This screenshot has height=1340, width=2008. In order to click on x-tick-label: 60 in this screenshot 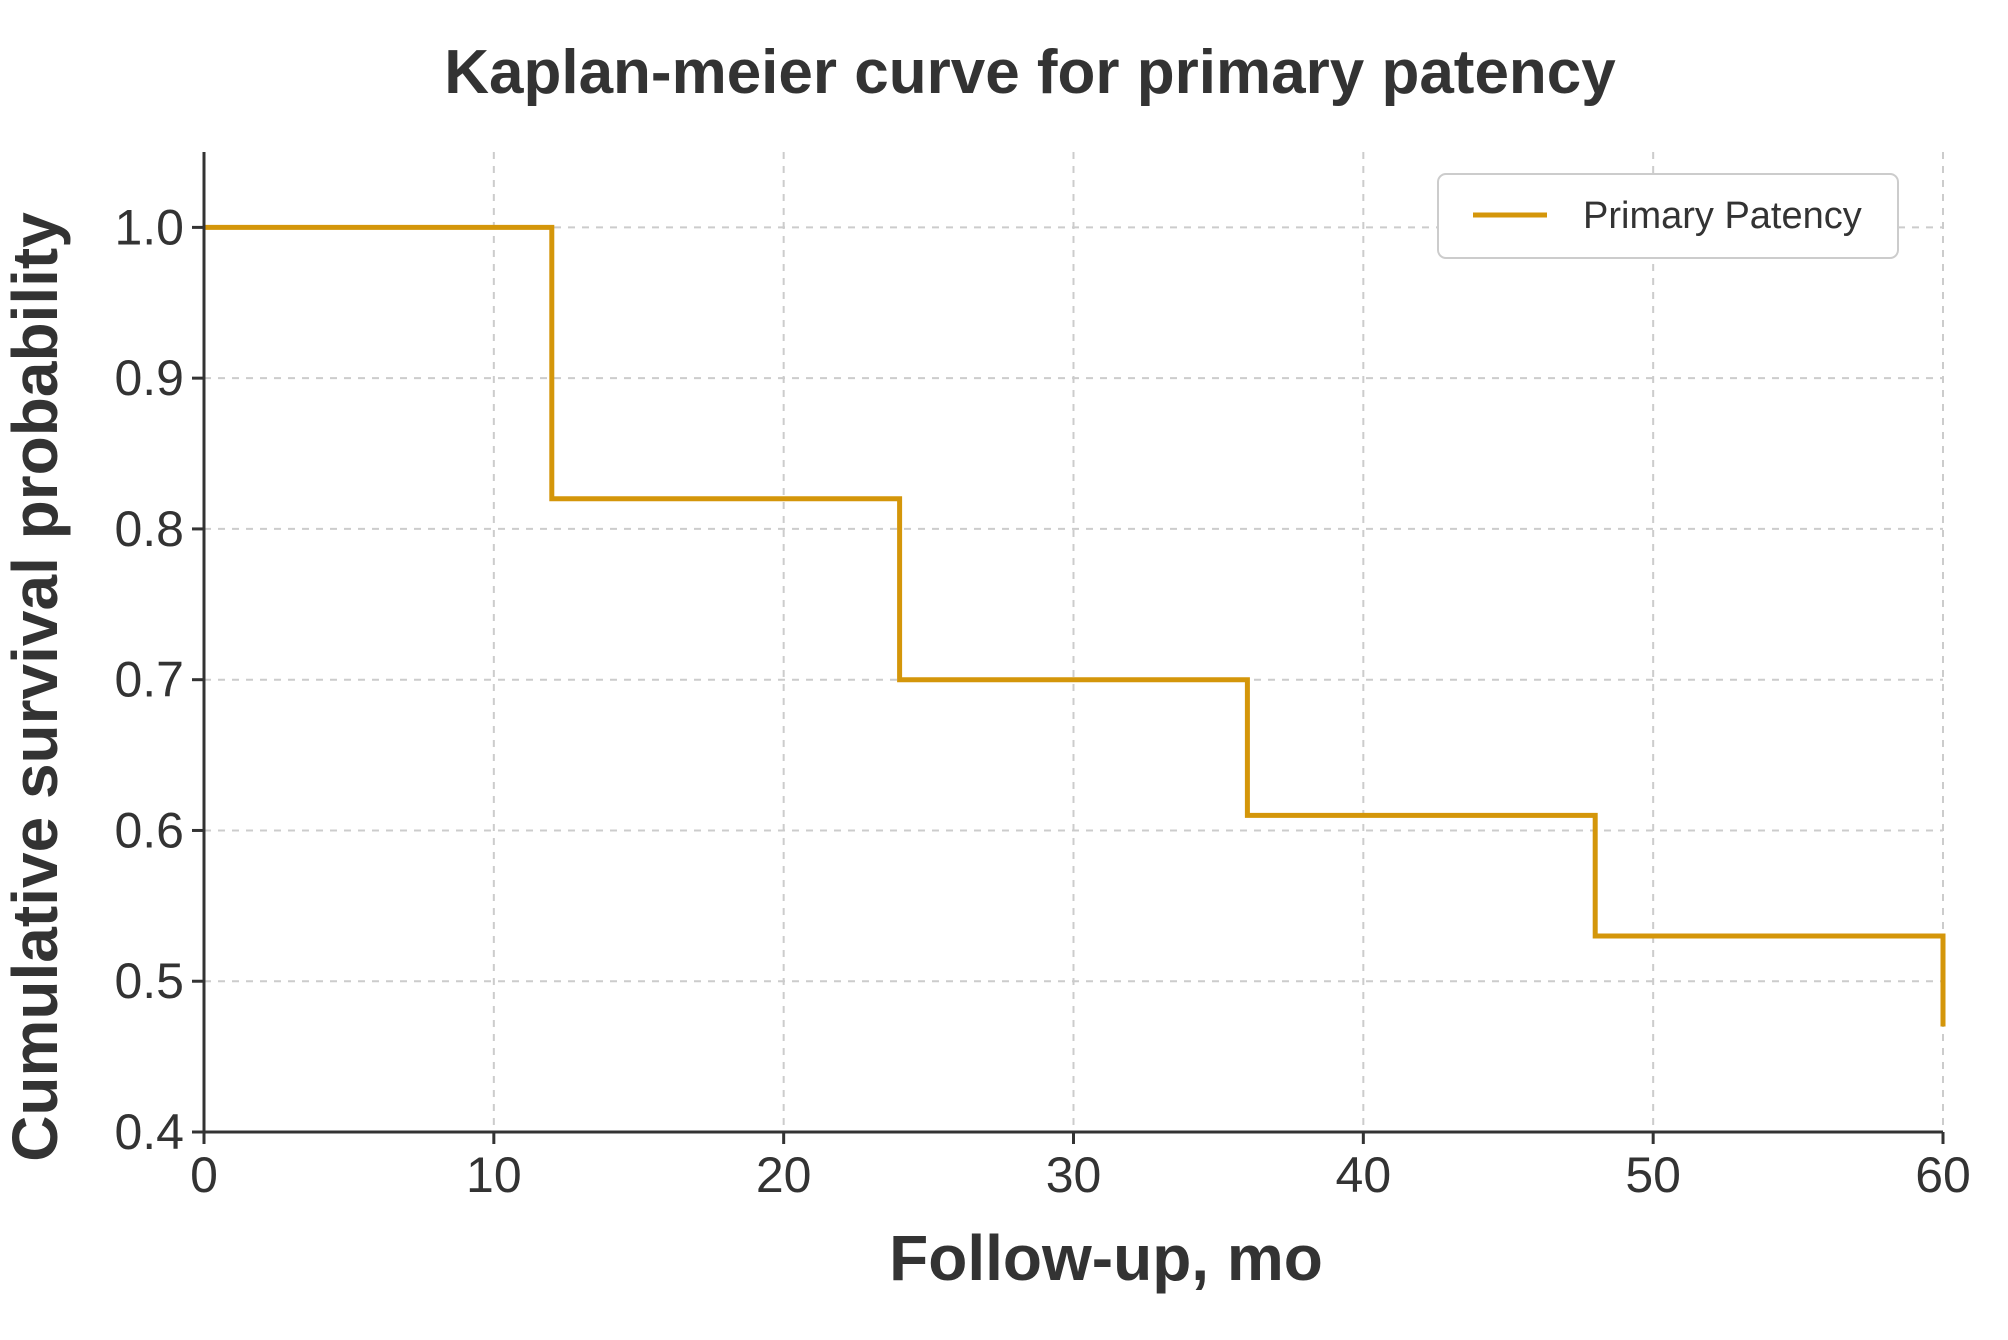, I will do `click(1943, 1175)`.